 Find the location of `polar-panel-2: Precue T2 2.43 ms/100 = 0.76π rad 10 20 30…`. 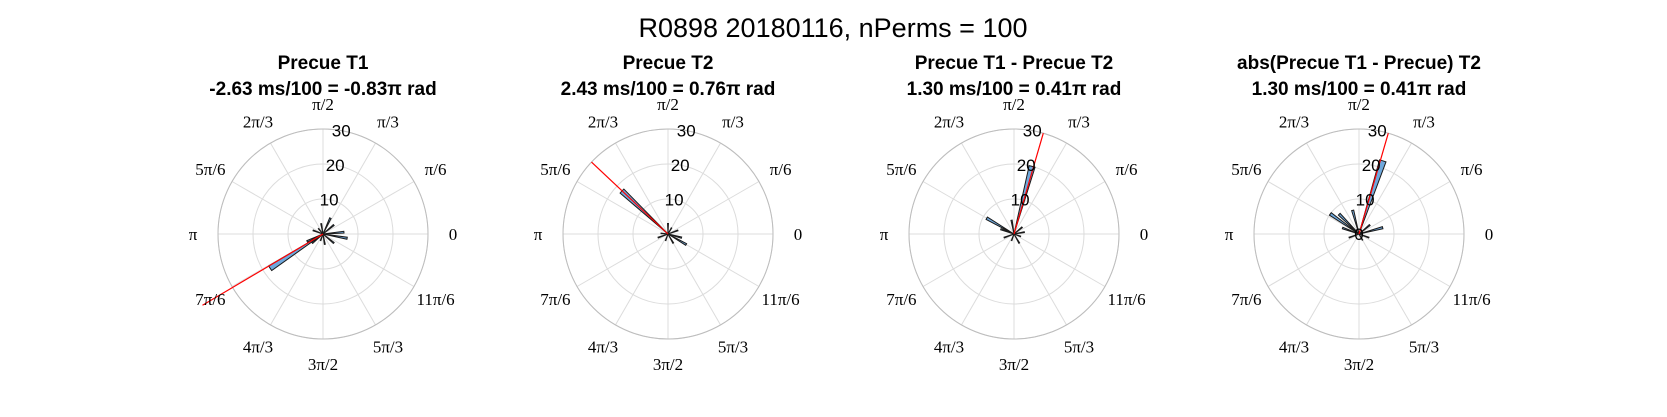

polar-panel-2: Precue T2 2.43 ms/100 = 0.76π rad 10 20 30… is located at coordinates (668, 213).